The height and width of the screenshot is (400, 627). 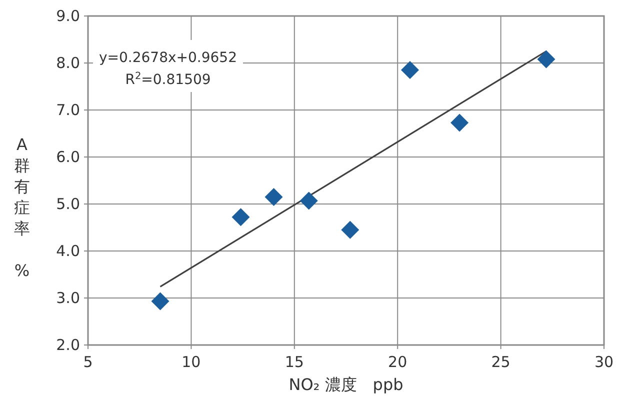 What do you see at coordinates (294, 362) in the screenshot?
I see `x-tick-label: 15` at bounding box center [294, 362].